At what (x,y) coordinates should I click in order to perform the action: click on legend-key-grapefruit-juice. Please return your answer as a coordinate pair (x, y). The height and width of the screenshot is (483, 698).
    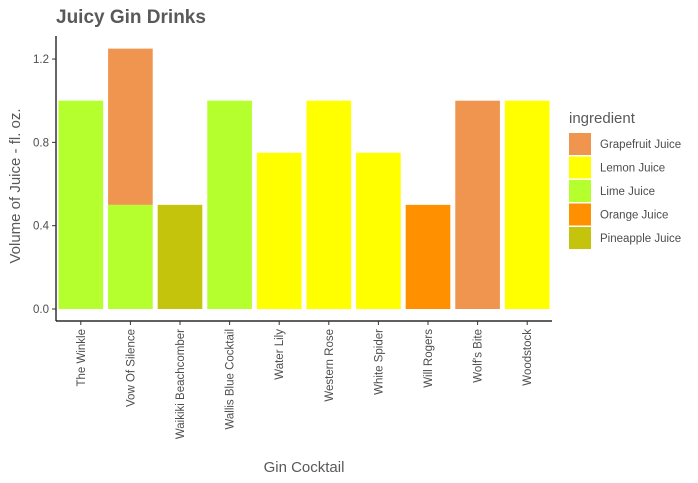
    Looking at the image, I should click on (580, 144).